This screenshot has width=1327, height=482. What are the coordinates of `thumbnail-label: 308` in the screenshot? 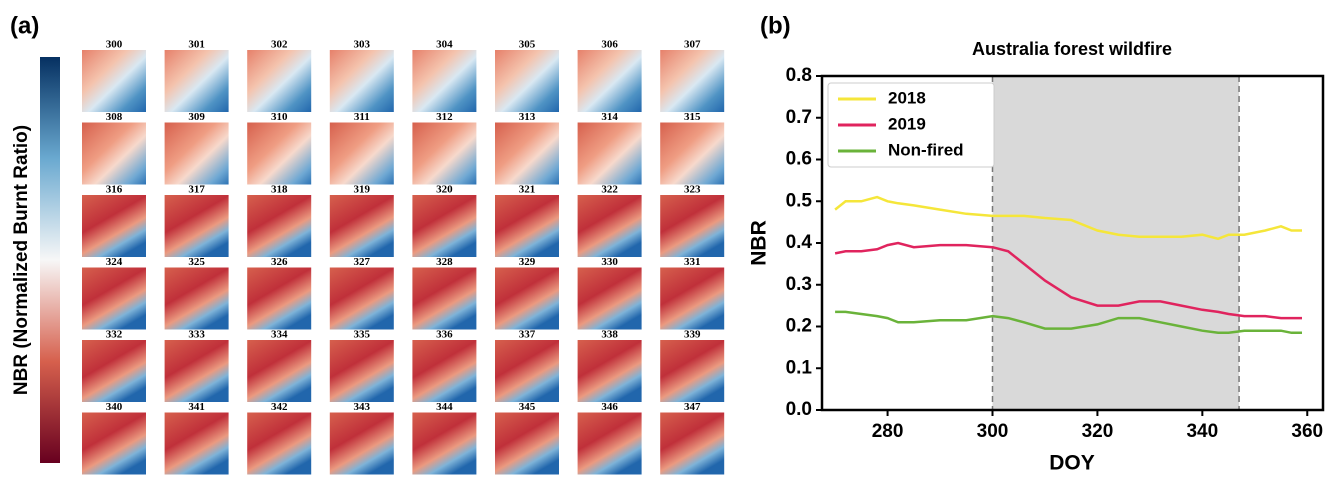 It's located at (114, 117).